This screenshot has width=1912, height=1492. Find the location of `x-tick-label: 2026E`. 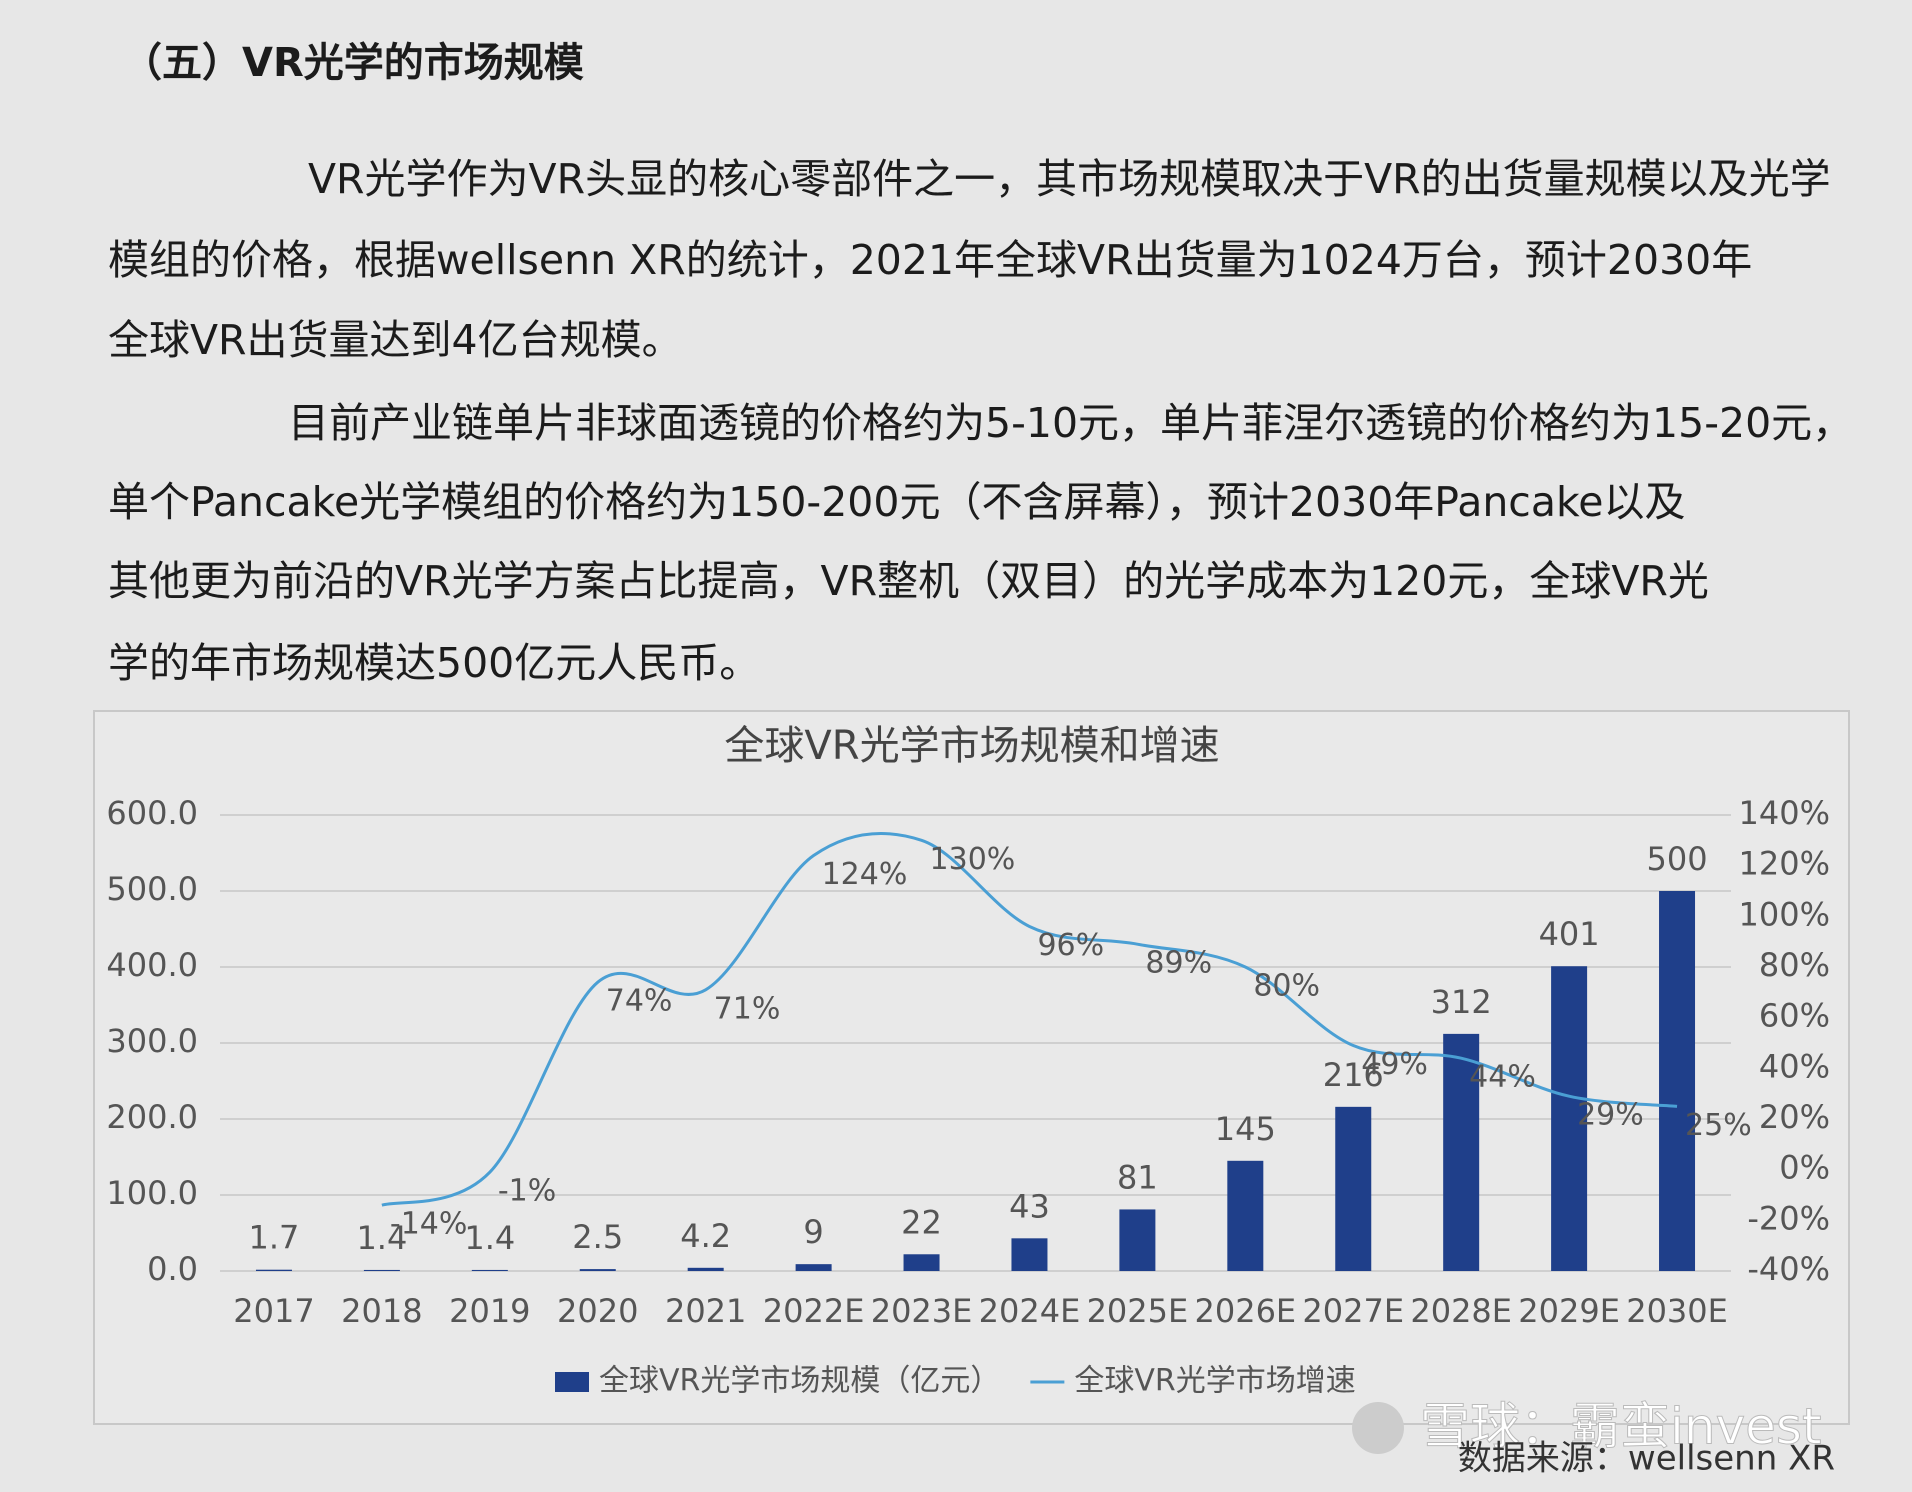

x-tick-label: 2026E is located at coordinates (1245, 1311).